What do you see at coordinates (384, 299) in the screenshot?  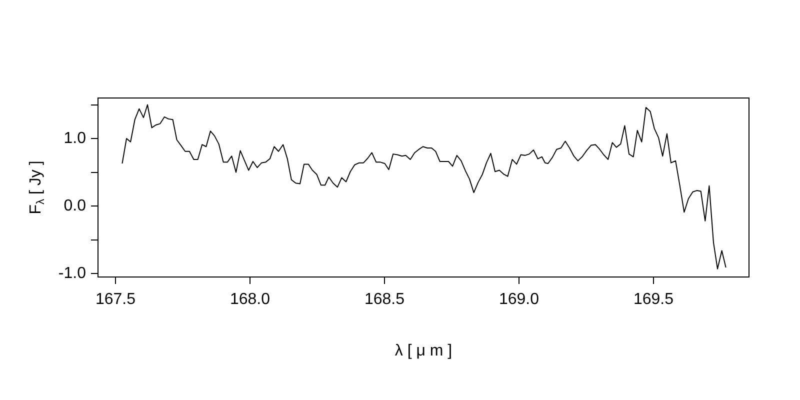 I see `x-tick-label: 168.5` at bounding box center [384, 299].